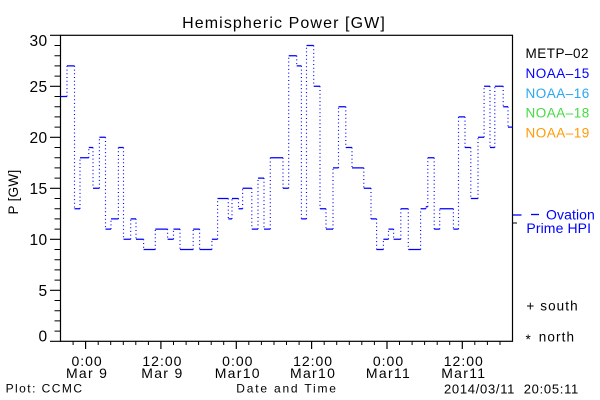  I want to click on svg-text: Ovation, so click(570, 214).